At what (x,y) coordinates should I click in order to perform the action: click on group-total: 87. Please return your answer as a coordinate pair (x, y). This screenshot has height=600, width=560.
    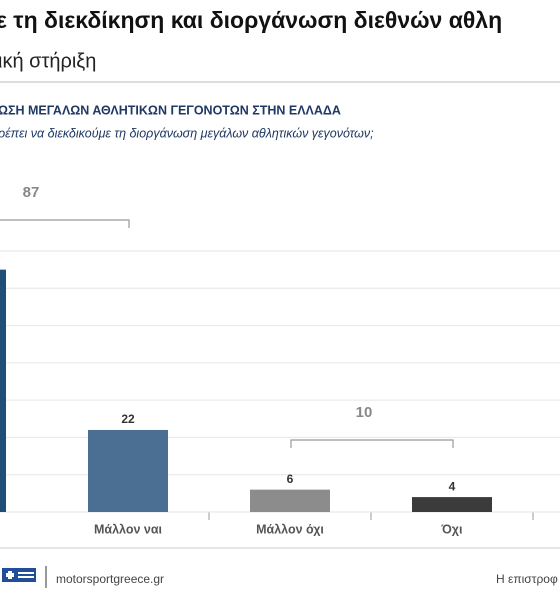
    Looking at the image, I should click on (31, 192).